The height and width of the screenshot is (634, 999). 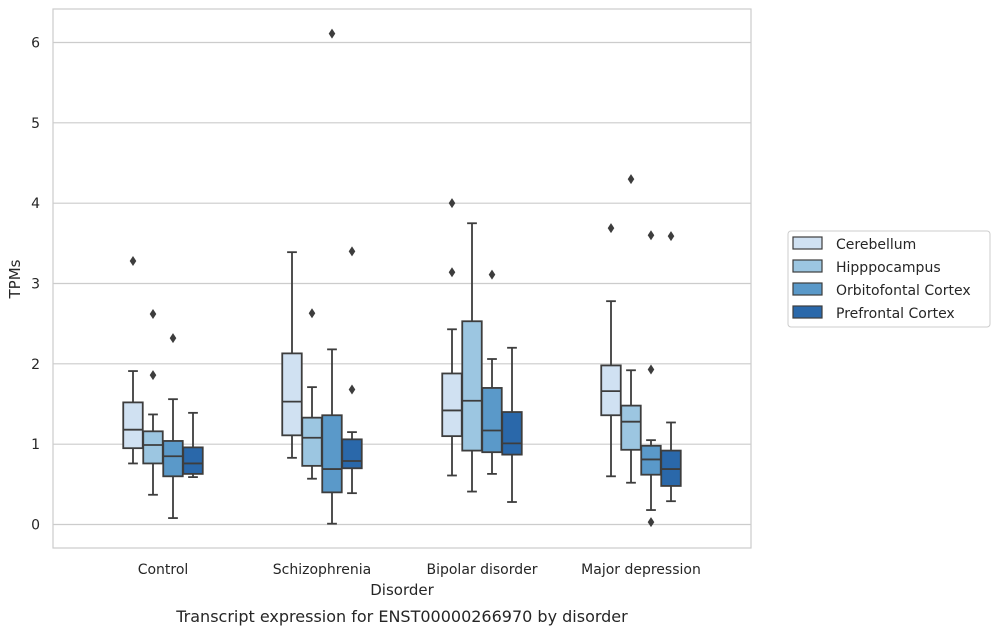 I want to click on legend-item: Cerebellum, so click(x=854, y=244).